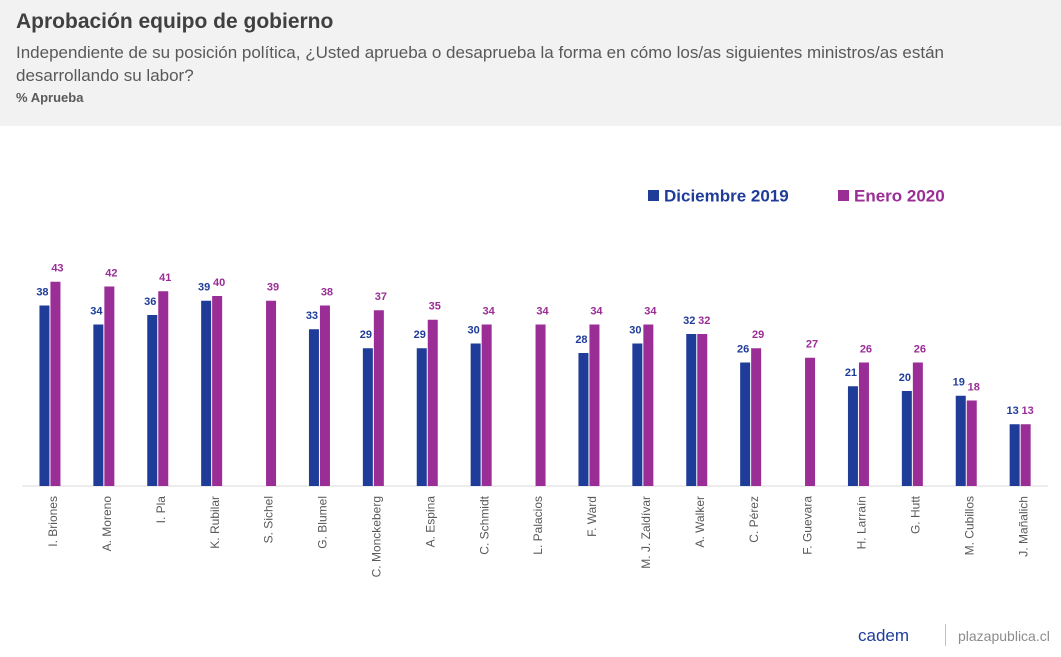 The height and width of the screenshot is (657, 1061). I want to click on separator, so click(945, 635).